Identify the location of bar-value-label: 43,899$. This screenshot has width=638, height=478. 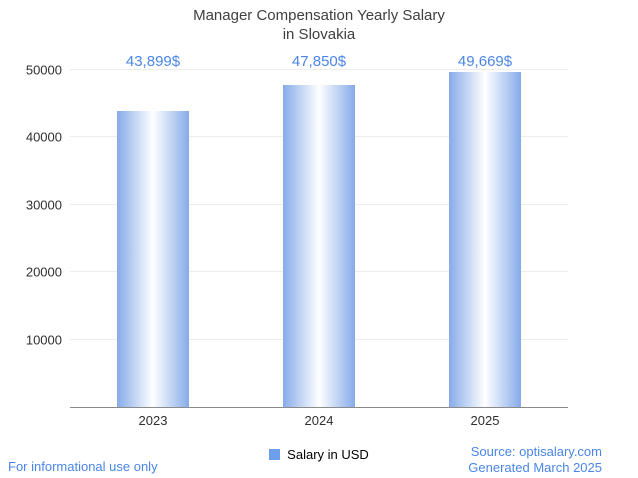
(153, 61).